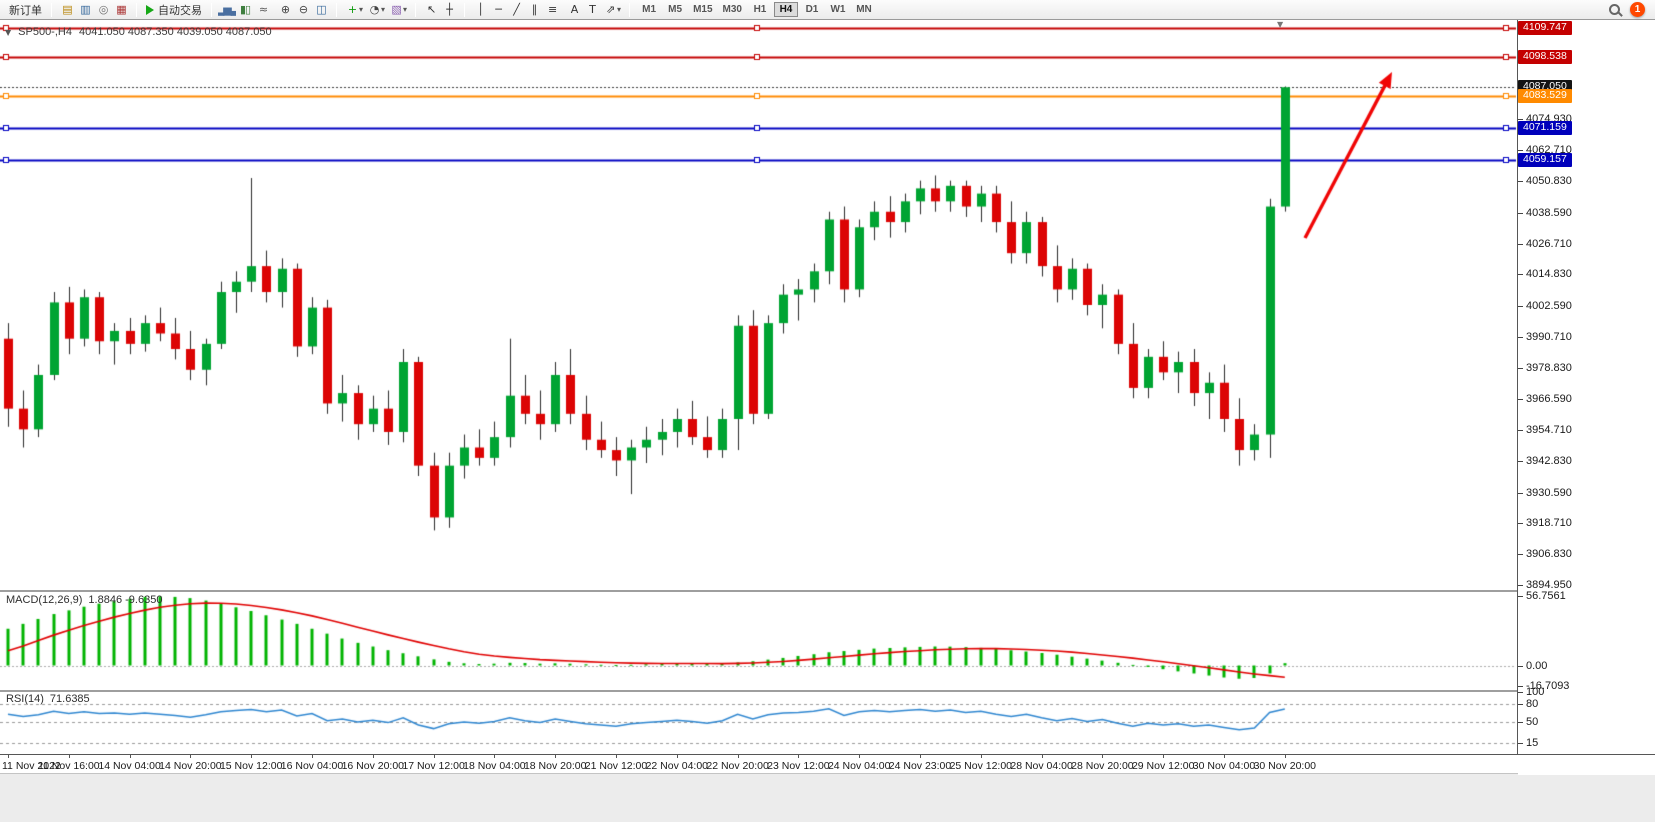  What do you see at coordinates (103, 9) in the screenshot?
I see `navigator-icon: ◎` at bounding box center [103, 9].